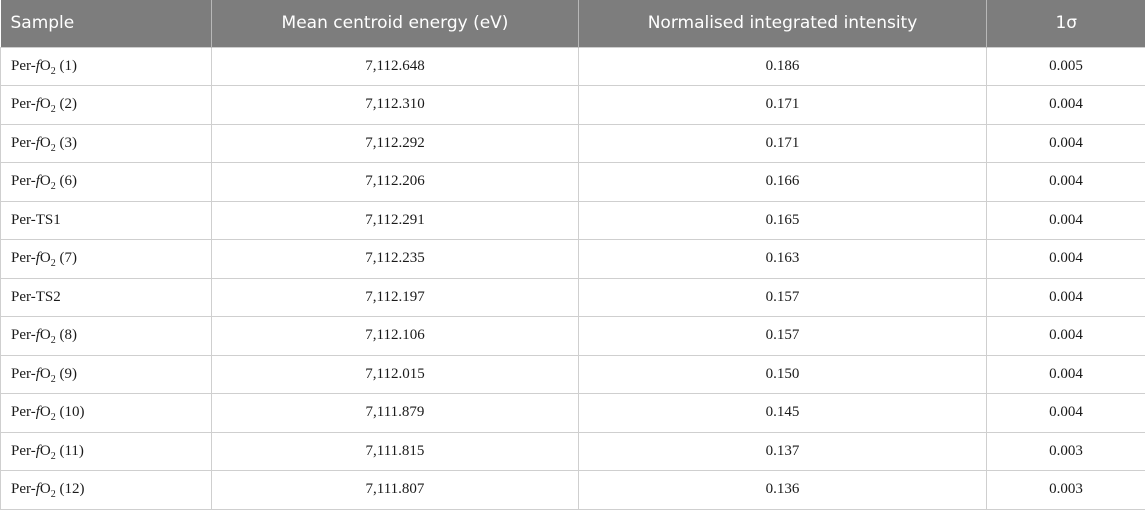  I want to click on header-energy: Mean centroid energy (eV), so click(395, 23).